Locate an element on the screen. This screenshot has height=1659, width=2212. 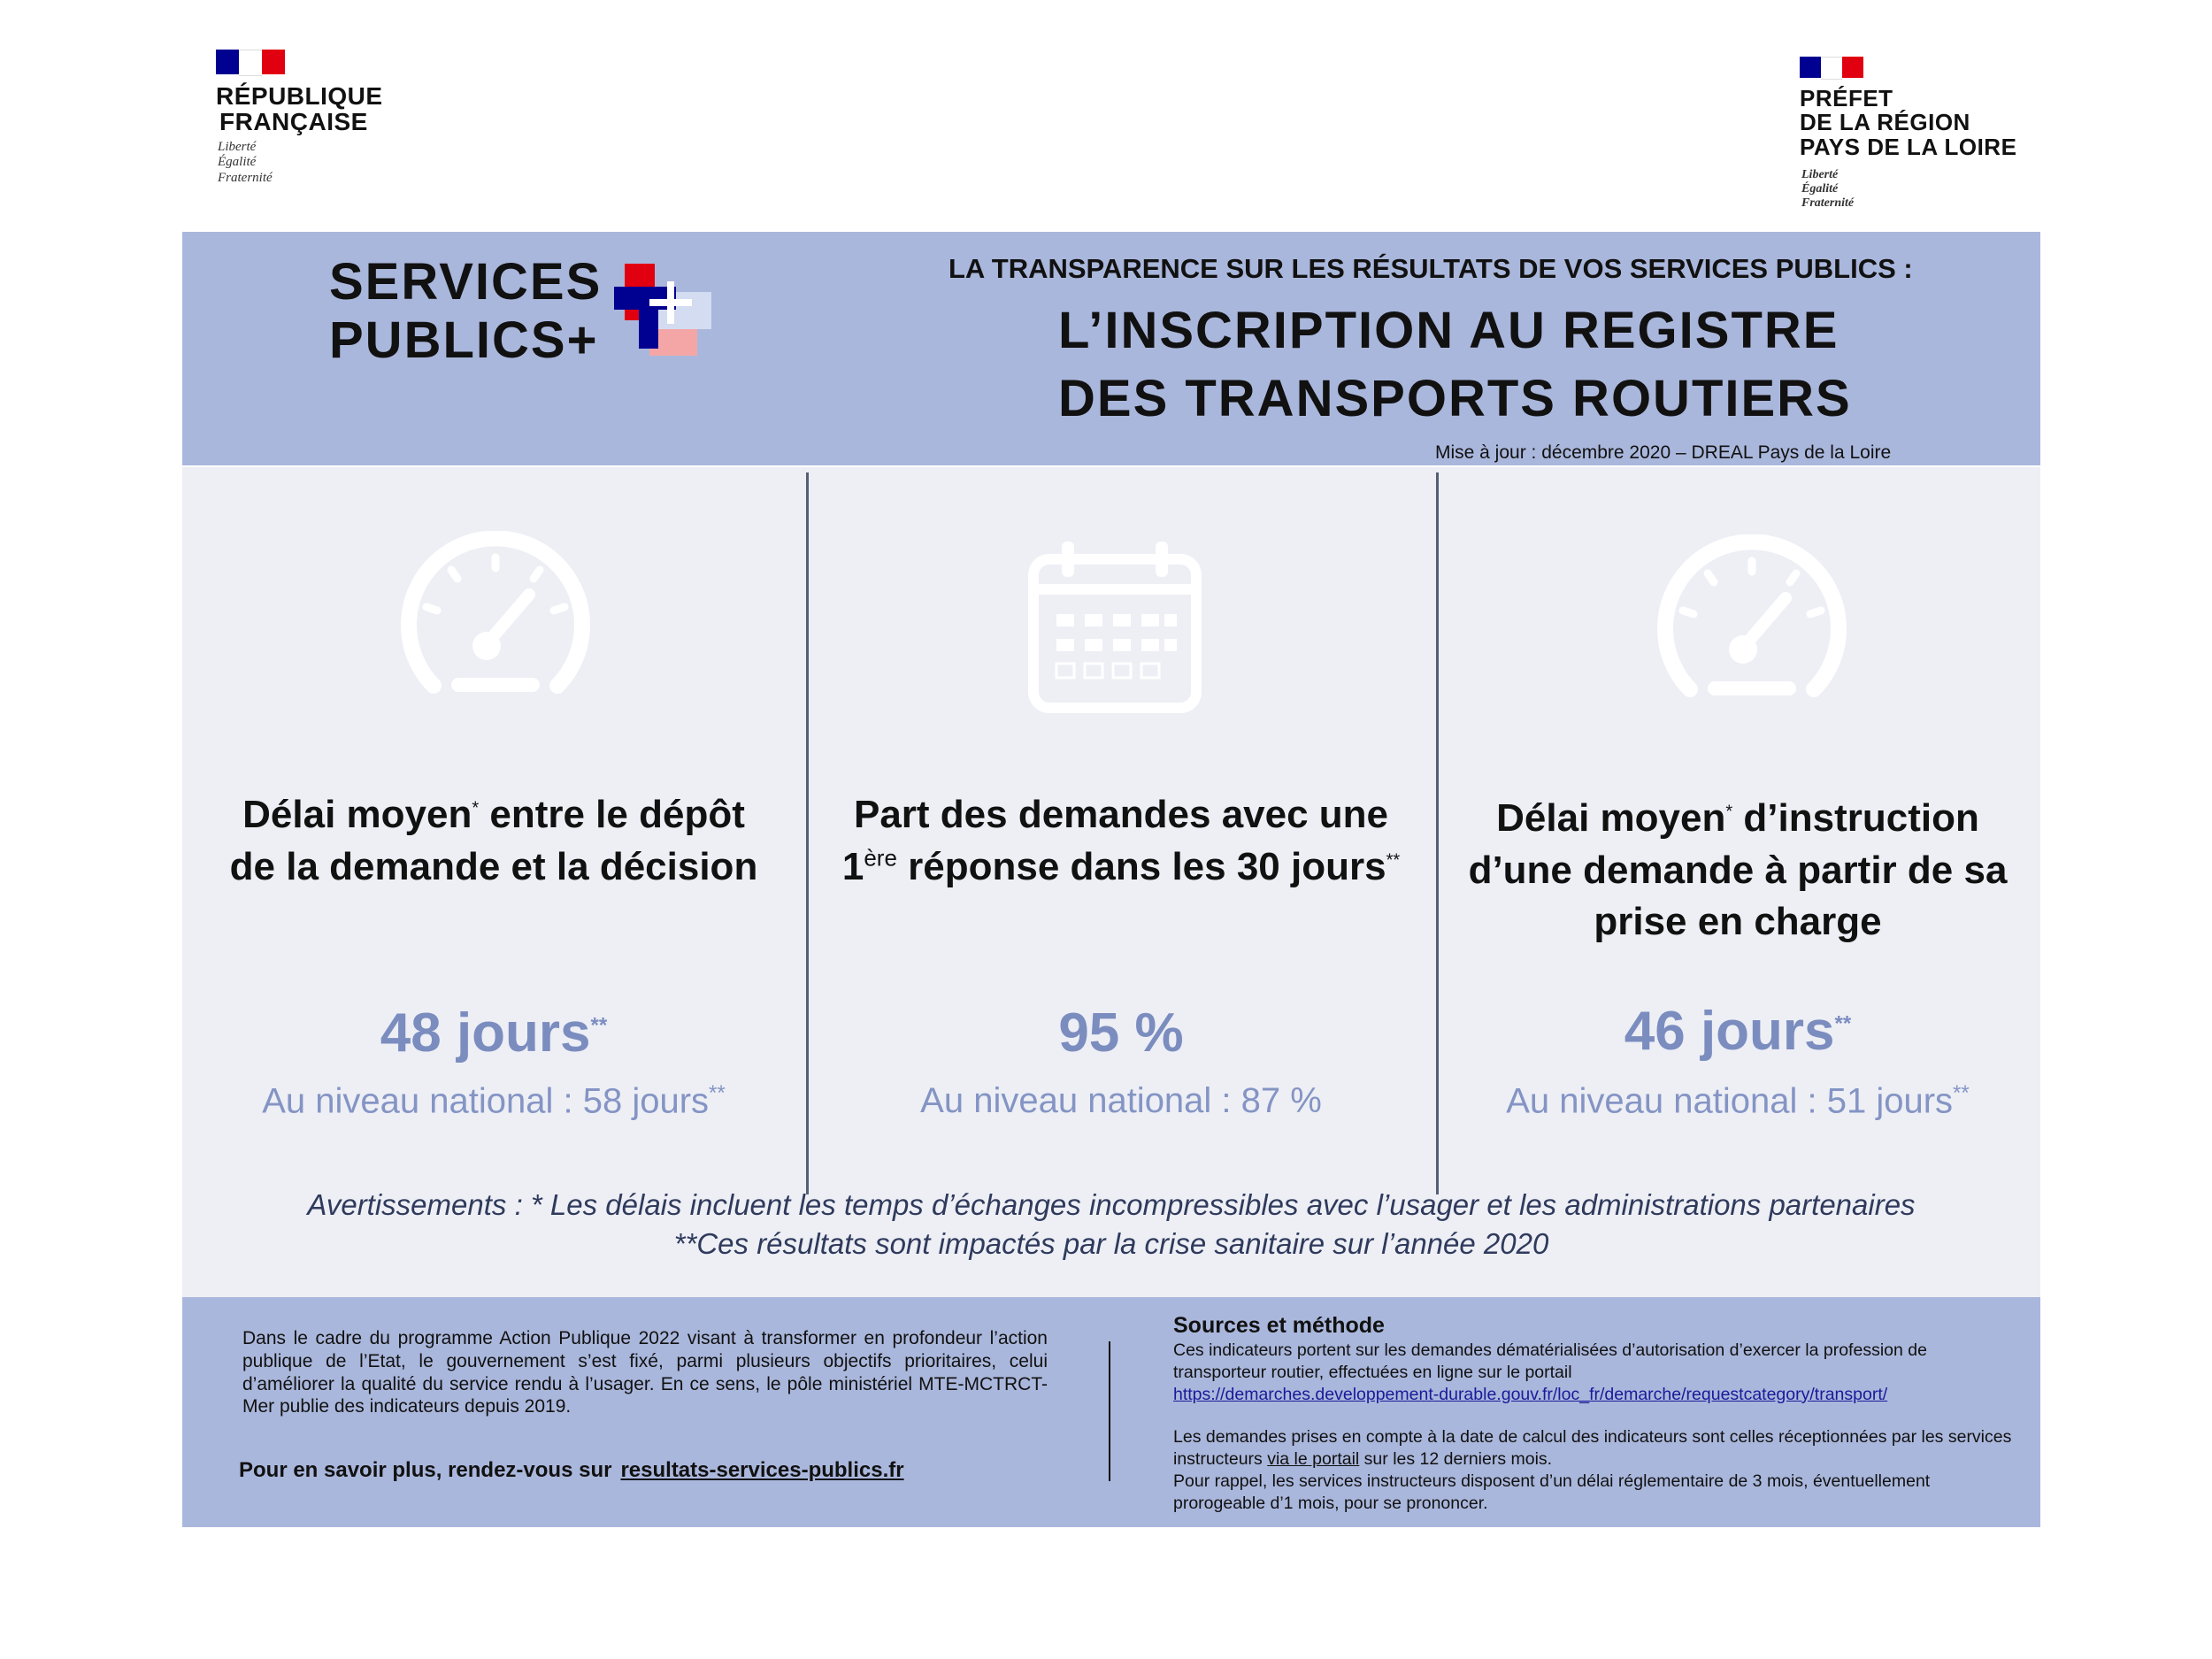
page-title-line-1: L’INSCRIPTION AU REGISTRE is located at coordinates (1448, 331).